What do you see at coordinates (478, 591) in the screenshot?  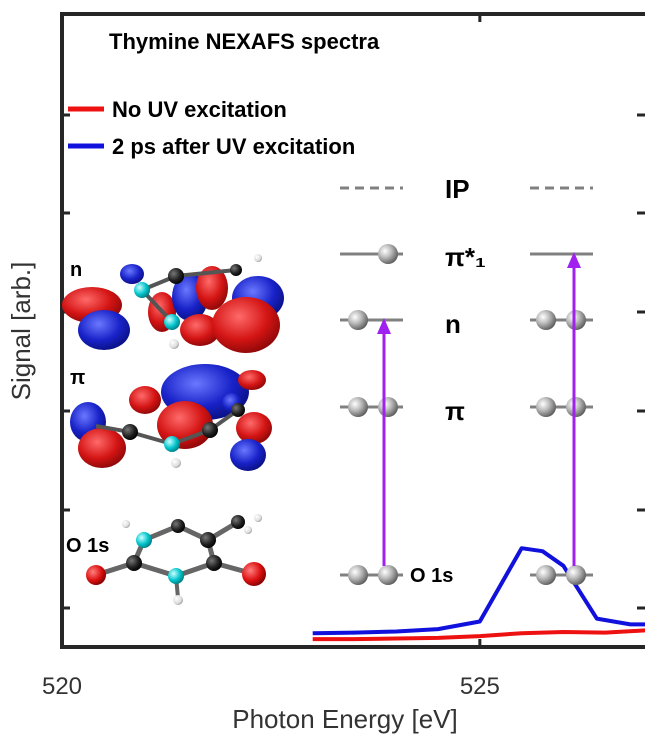 I see `series-line-2ps` at bounding box center [478, 591].